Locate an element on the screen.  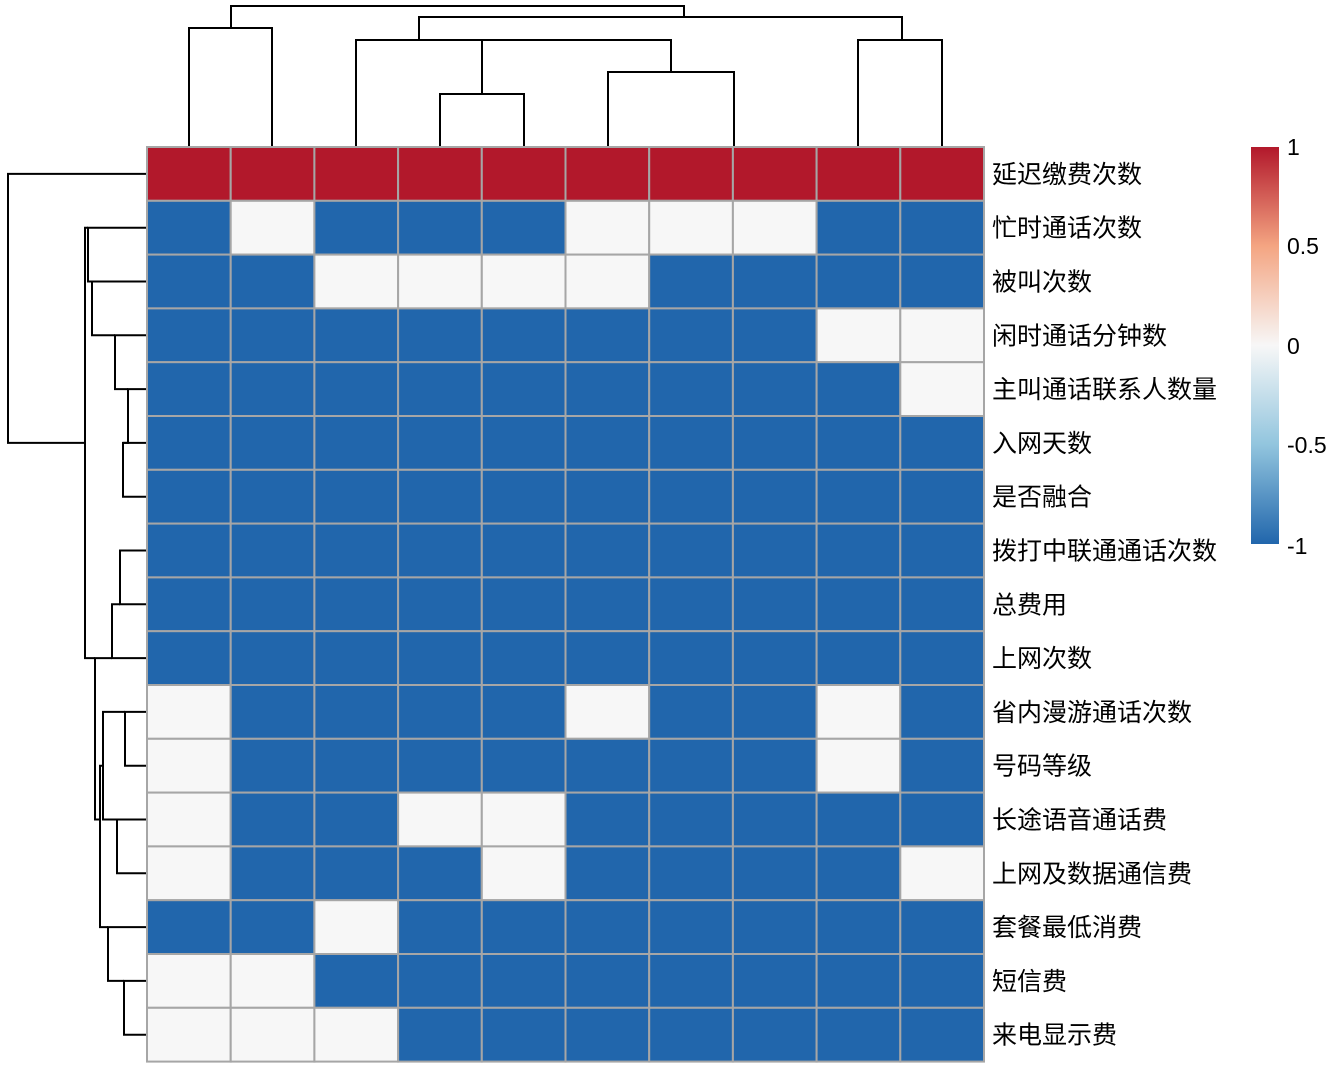
row-label: 入网天数 is located at coordinates (1042, 443).